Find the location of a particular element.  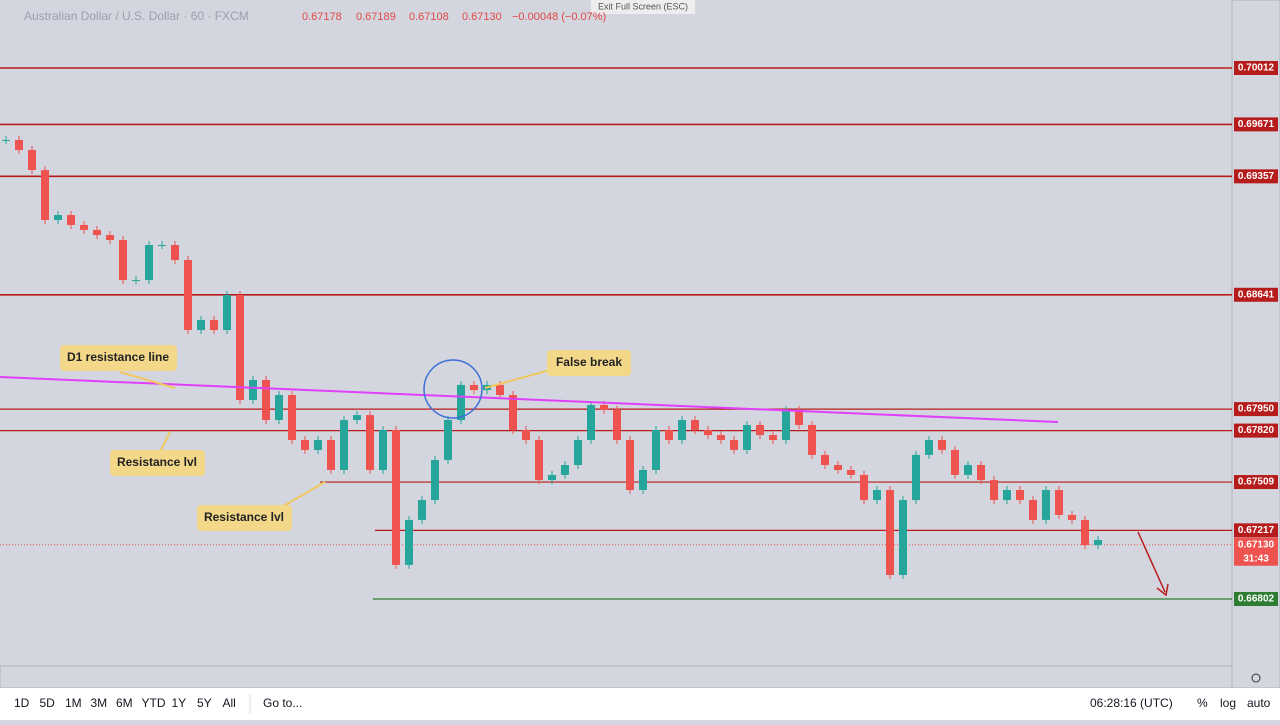

price-axis is located at coordinates (1255, 344).